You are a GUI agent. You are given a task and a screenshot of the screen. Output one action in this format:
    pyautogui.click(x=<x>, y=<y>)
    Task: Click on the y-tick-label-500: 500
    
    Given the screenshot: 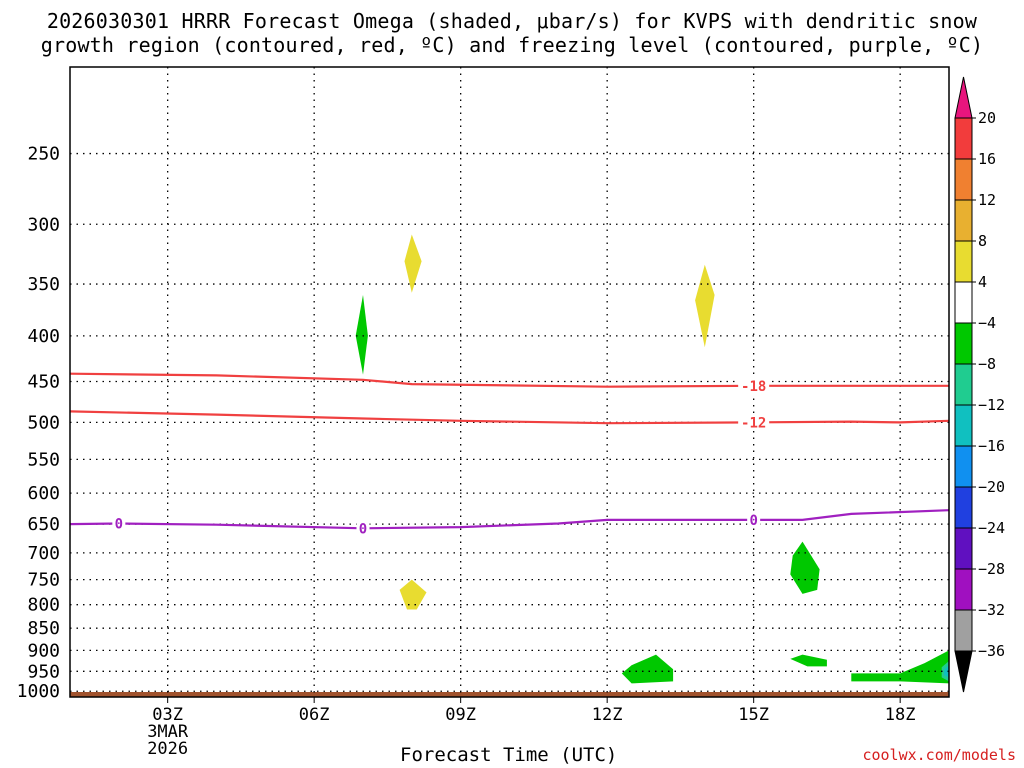 What is the action you would take?
    pyautogui.click(x=43, y=422)
    